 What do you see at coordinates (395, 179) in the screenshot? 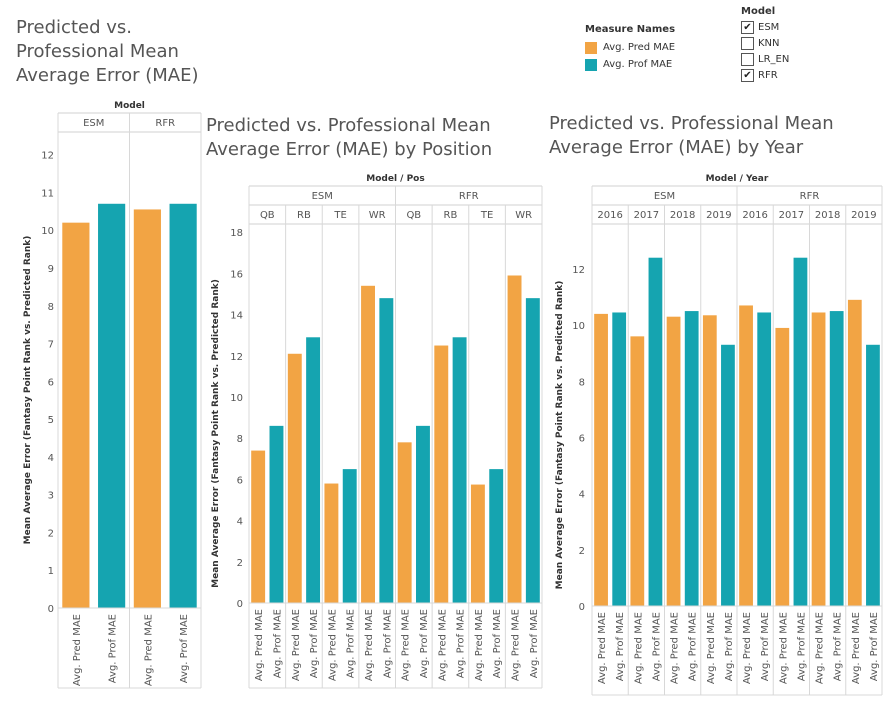
I see `chart-header-label: Model / Pos` at bounding box center [395, 179].